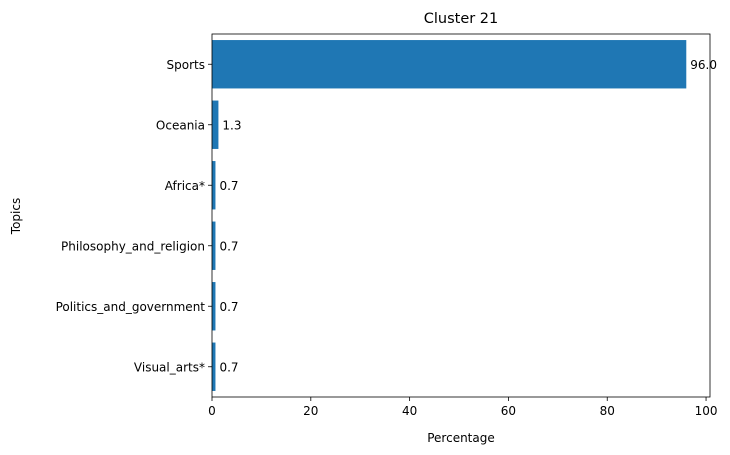 This screenshot has width=730, height=455. Describe the element at coordinates (228, 307) in the screenshot. I see `data-label-4: 0.7` at that location.